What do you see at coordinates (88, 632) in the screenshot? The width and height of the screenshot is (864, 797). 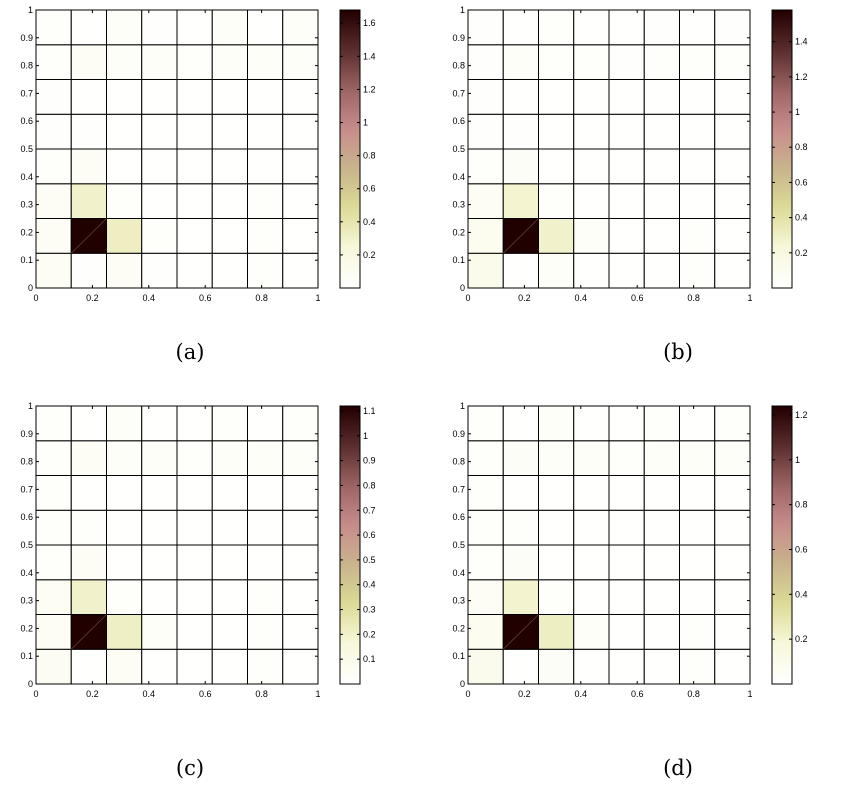 I see `cell-diagonal` at bounding box center [88, 632].